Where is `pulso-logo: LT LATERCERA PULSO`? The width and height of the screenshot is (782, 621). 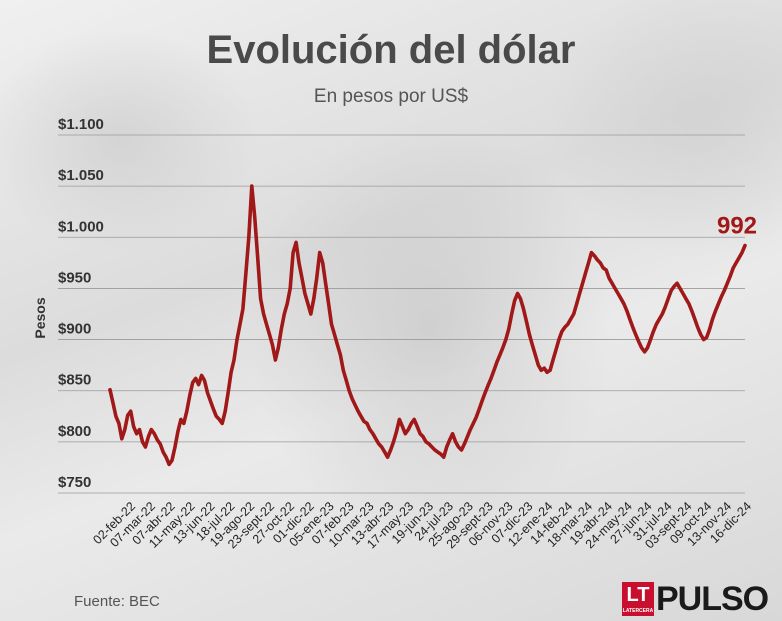
pulso-logo: LT LATERCERA PULSO is located at coordinates (695, 599).